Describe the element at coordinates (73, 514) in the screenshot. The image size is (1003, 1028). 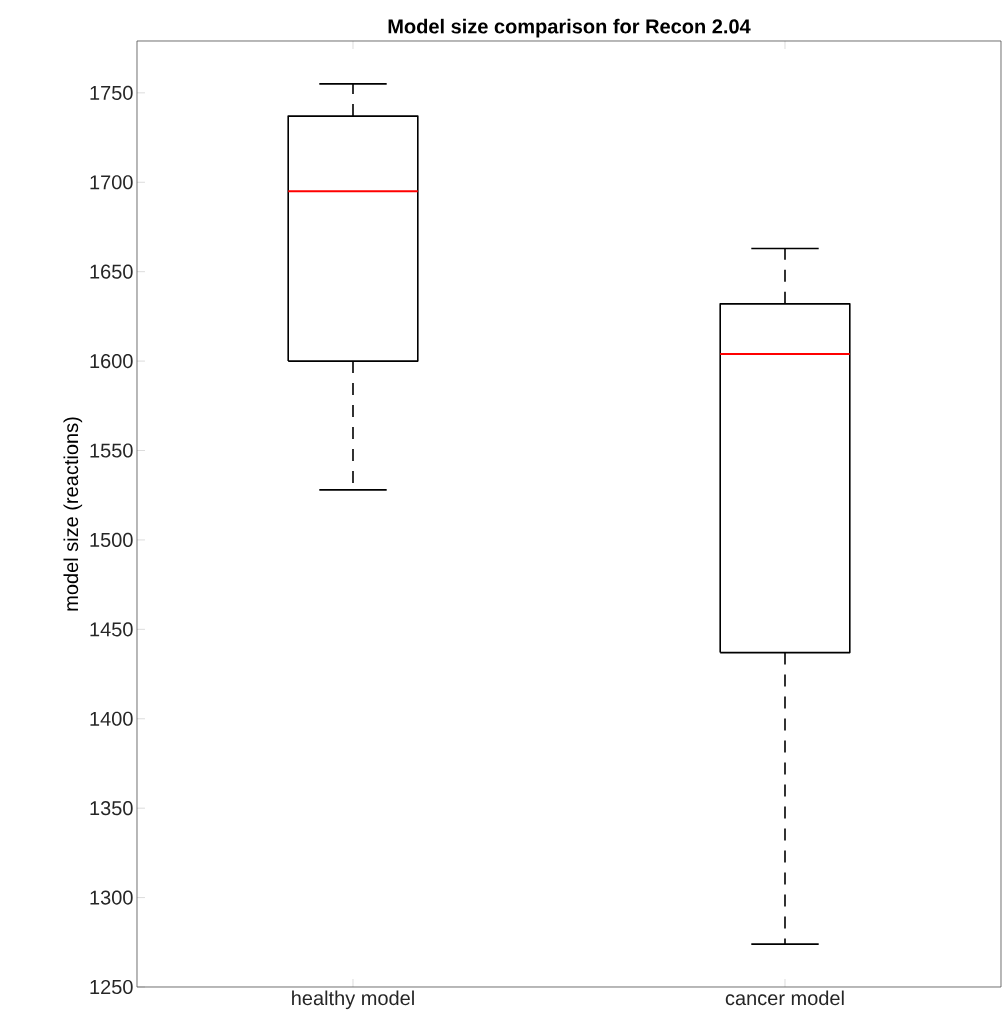
I see `y-axis-title: model size (reactions)` at that location.